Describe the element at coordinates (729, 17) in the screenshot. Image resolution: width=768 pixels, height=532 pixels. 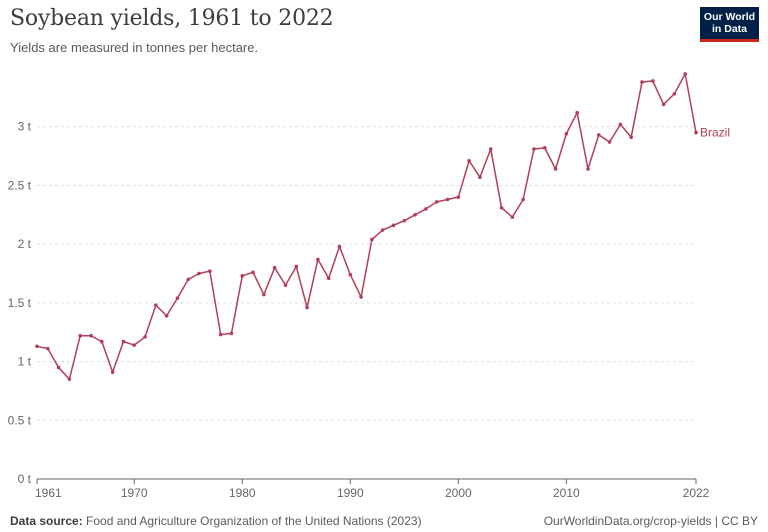
I see `logo-line-1: Our World` at that location.